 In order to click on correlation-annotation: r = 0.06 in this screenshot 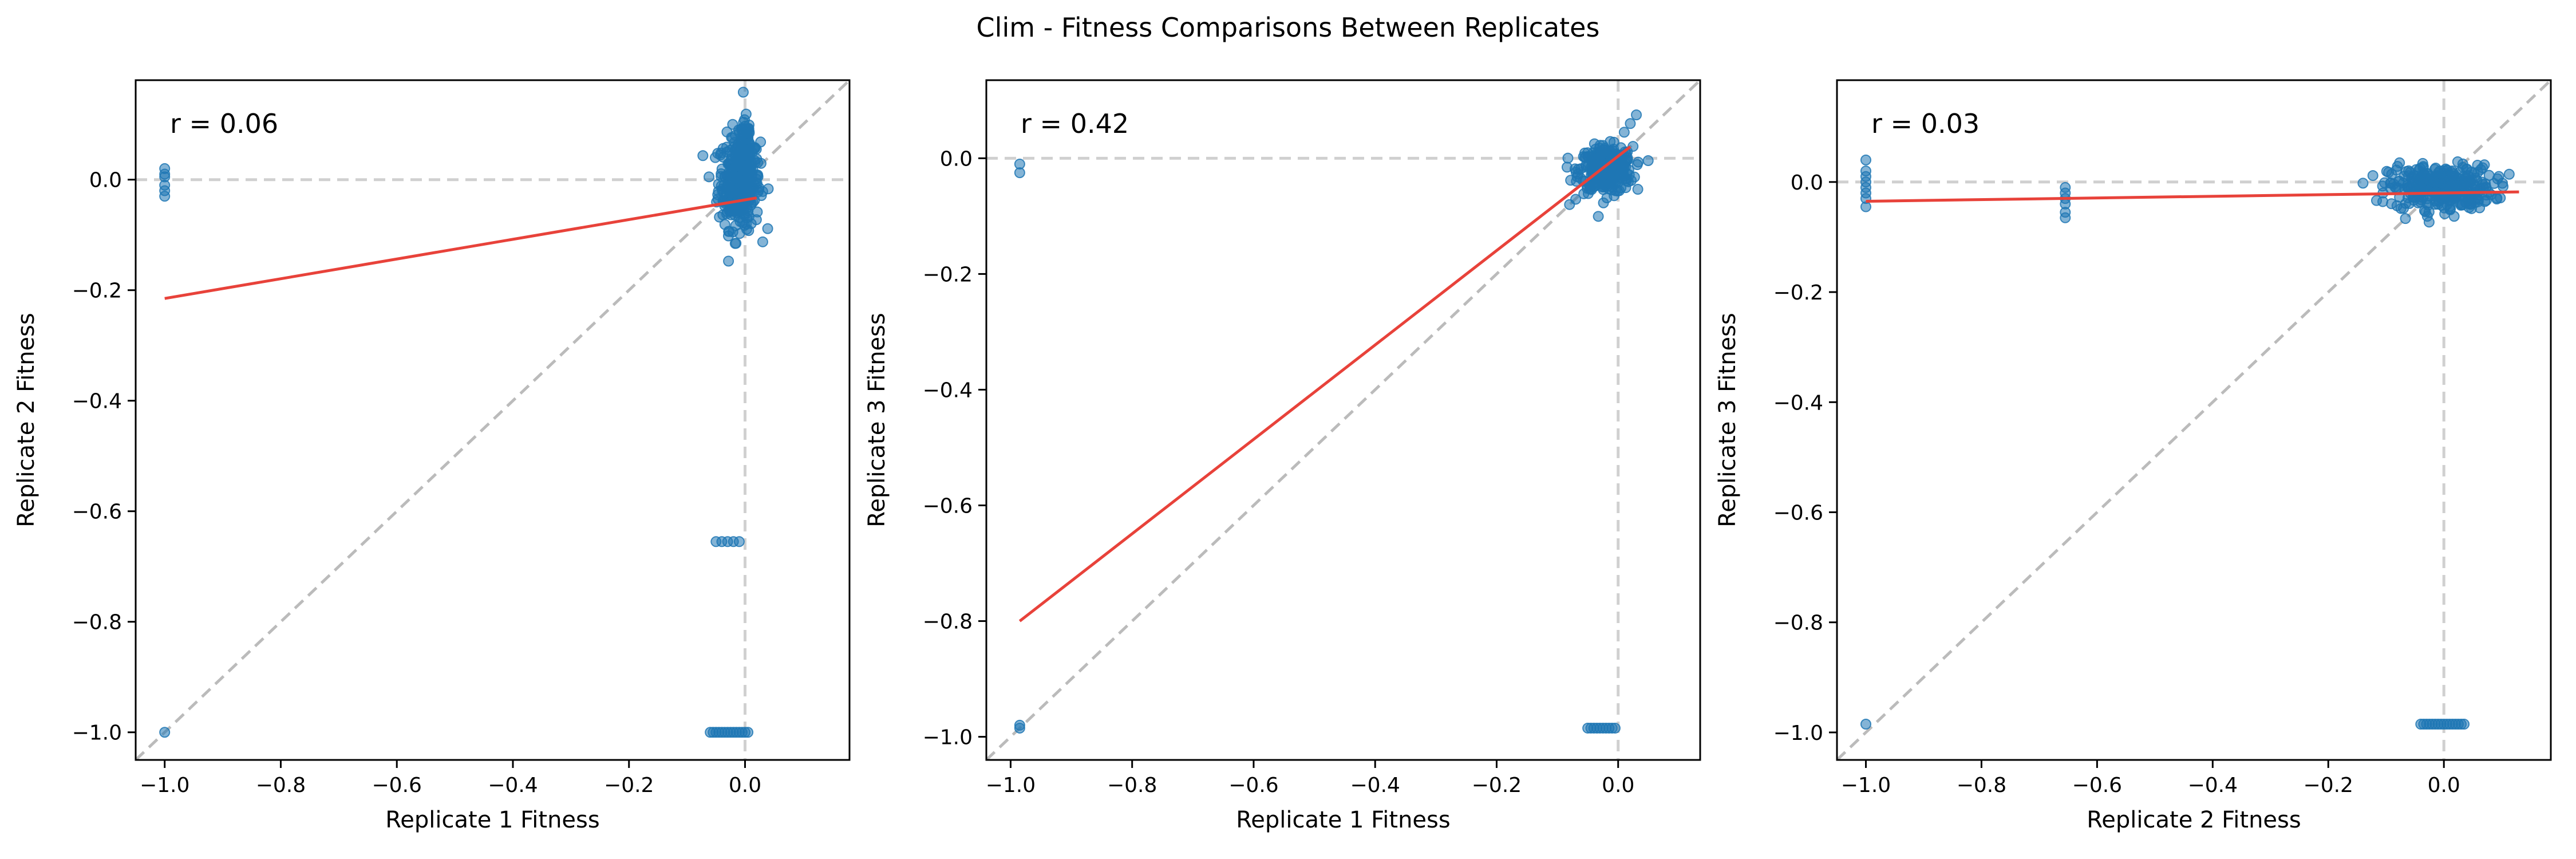, I will do `click(224, 124)`.